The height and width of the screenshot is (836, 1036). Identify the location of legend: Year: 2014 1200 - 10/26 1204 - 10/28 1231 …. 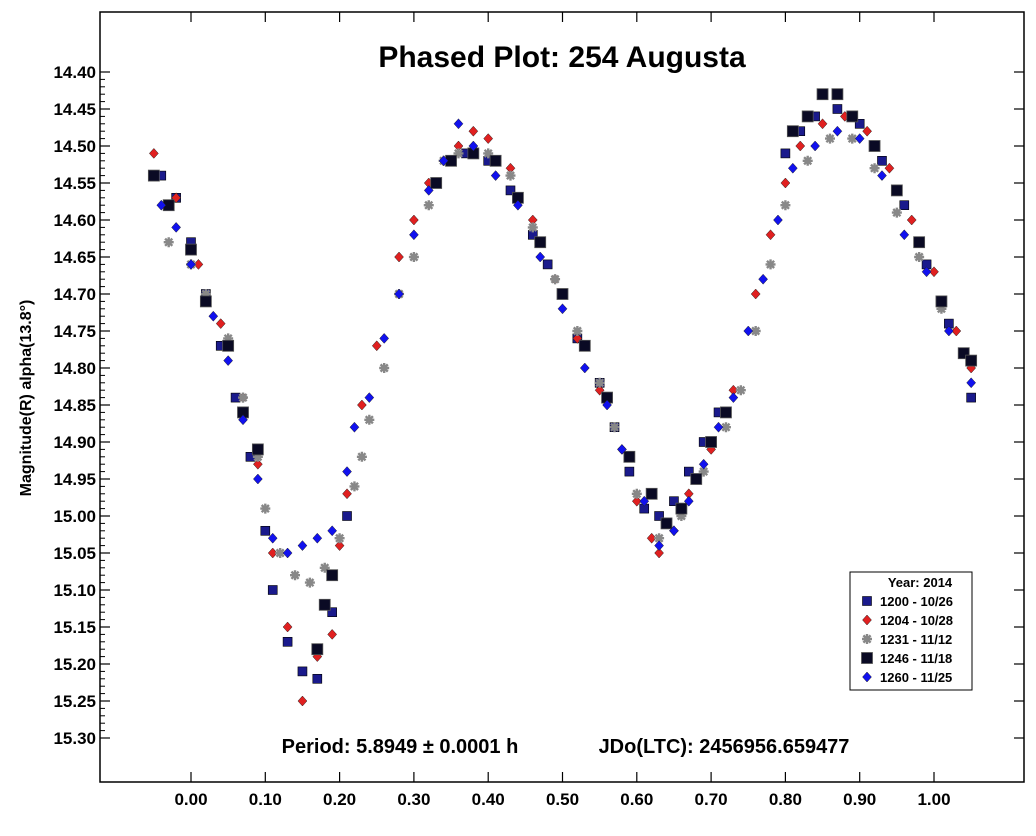
(911, 631).